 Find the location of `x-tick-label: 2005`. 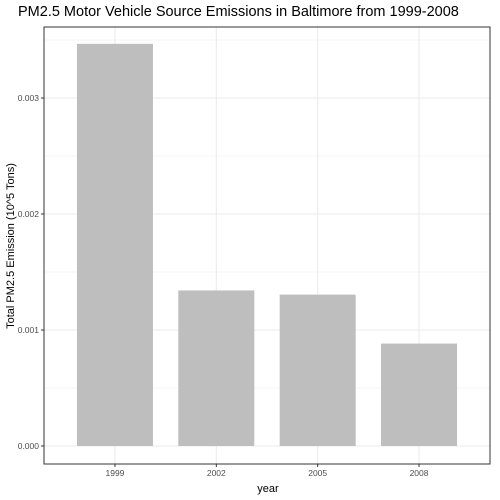

x-tick-label: 2005 is located at coordinates (317, 473).